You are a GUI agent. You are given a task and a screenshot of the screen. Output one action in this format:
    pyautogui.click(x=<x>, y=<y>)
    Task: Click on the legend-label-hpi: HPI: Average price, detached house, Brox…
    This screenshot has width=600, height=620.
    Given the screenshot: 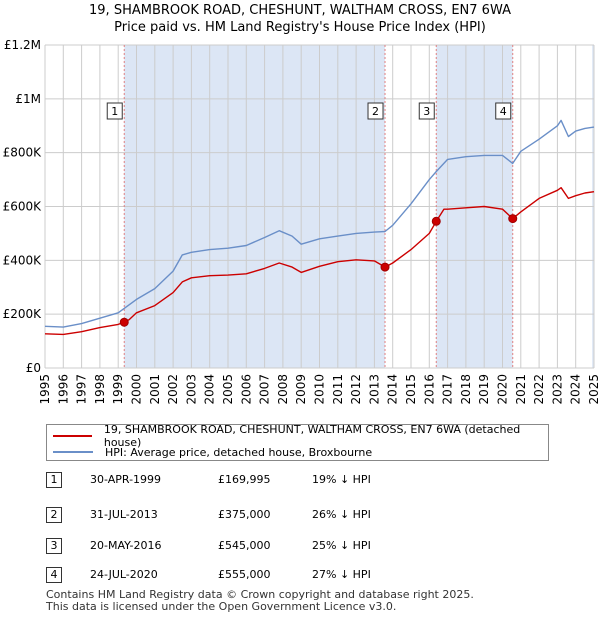 What is the action you would take?
    pyautogui.click(x=239, y=452)
    